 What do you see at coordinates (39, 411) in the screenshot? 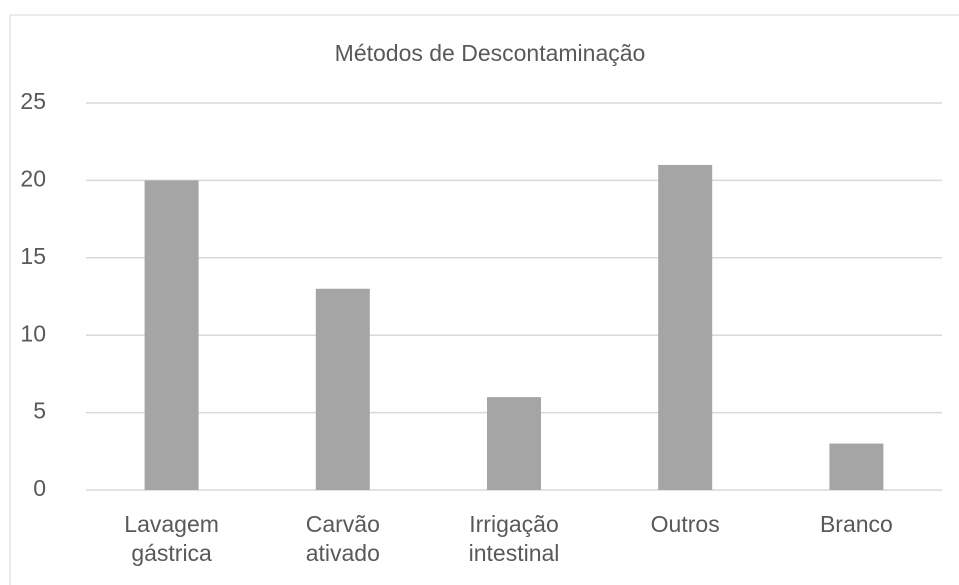
I see `y-tick-label: 5` at bounding box center [39, 411].